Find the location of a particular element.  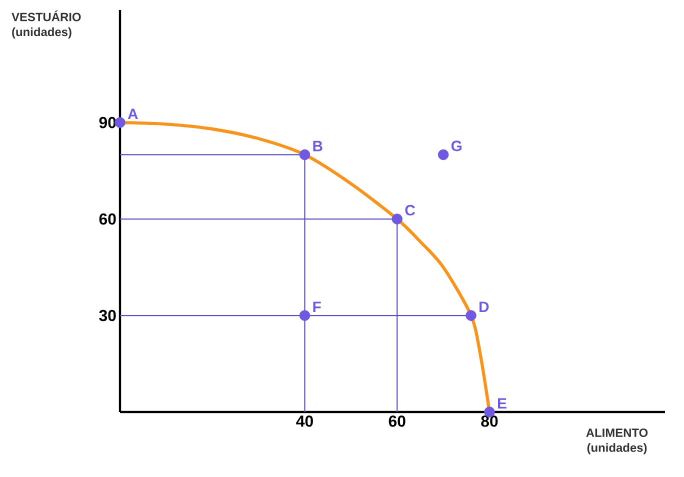

annotation: F is located at coordinates (317, 307).